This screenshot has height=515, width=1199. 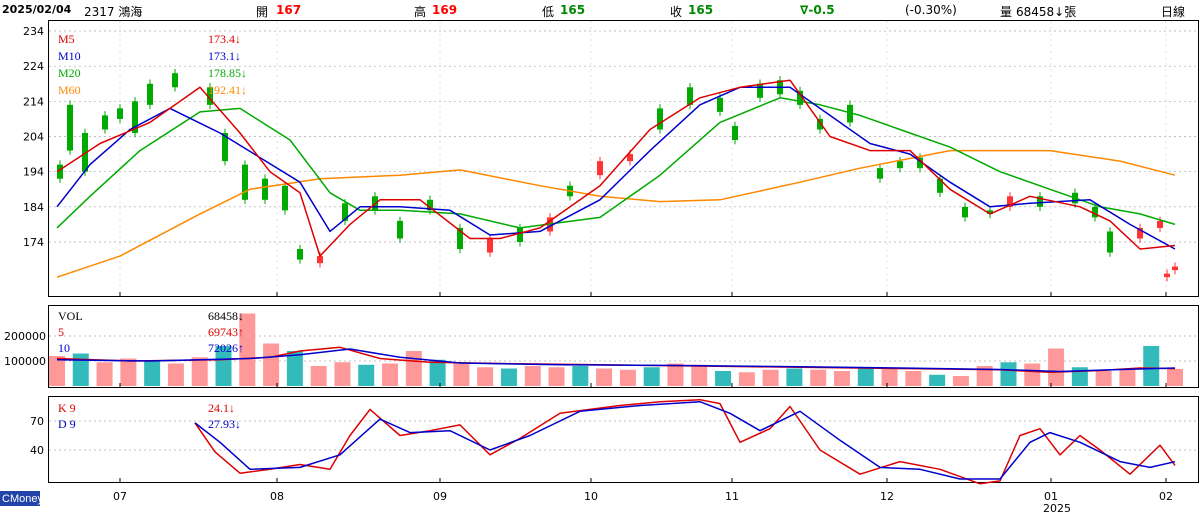 I want to click on volume-tick-label: 200000, so click(x=25, y=336).